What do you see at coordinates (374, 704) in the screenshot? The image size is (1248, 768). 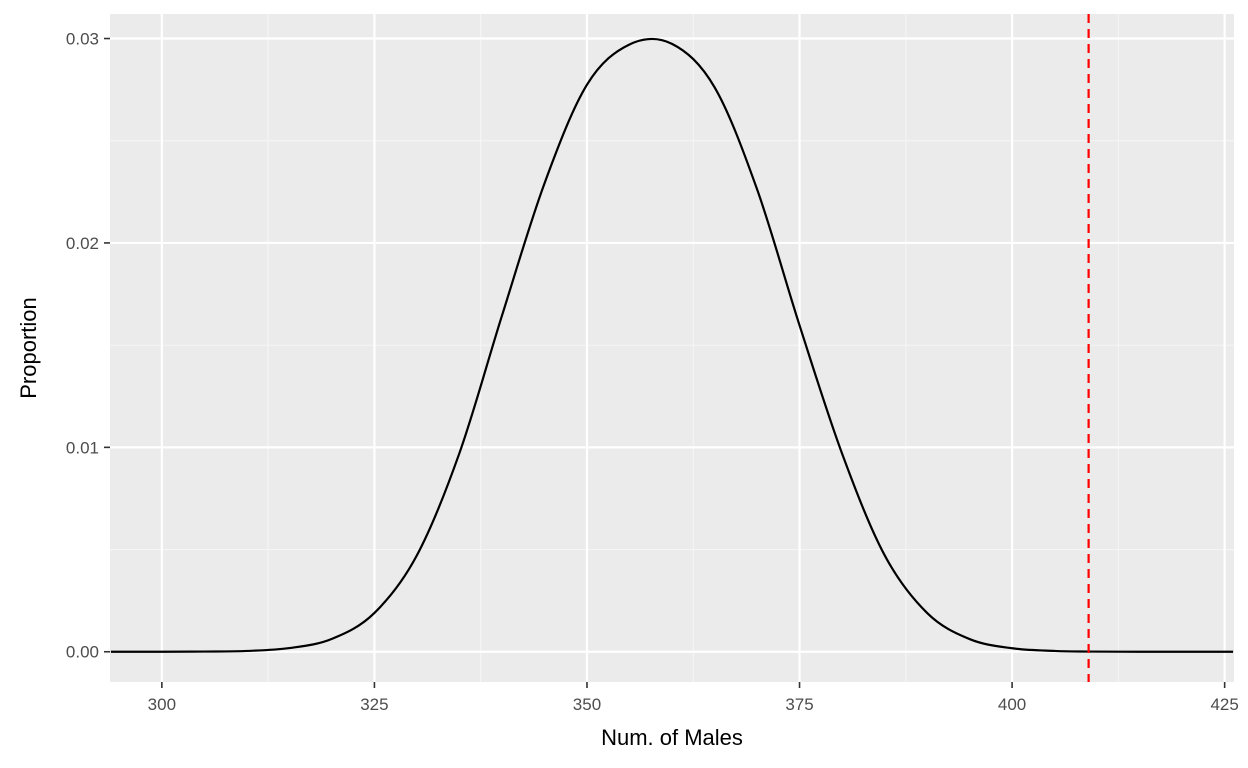 I see `x-tick-label: 325` at bounding box center [374, 704].